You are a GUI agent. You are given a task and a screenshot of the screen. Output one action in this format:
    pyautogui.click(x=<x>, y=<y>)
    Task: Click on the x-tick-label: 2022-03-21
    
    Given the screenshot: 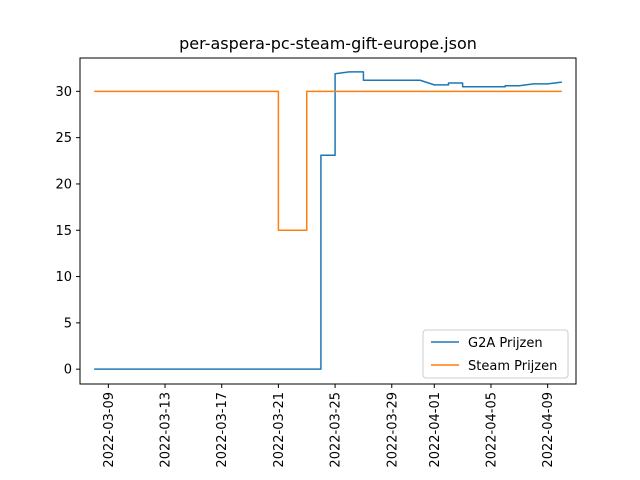 What is the action you would take?
    pyautogui.click(x=279, y=430)
    